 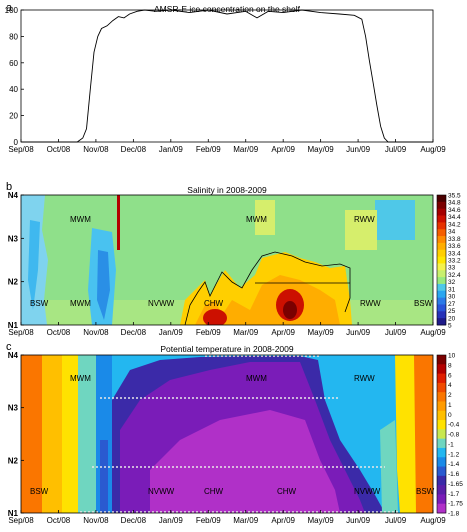 What do you see at coordinates (287, 491) in the screenshot?
I see `wm-label-c-6: CHW` at bounding box center [287, 491].